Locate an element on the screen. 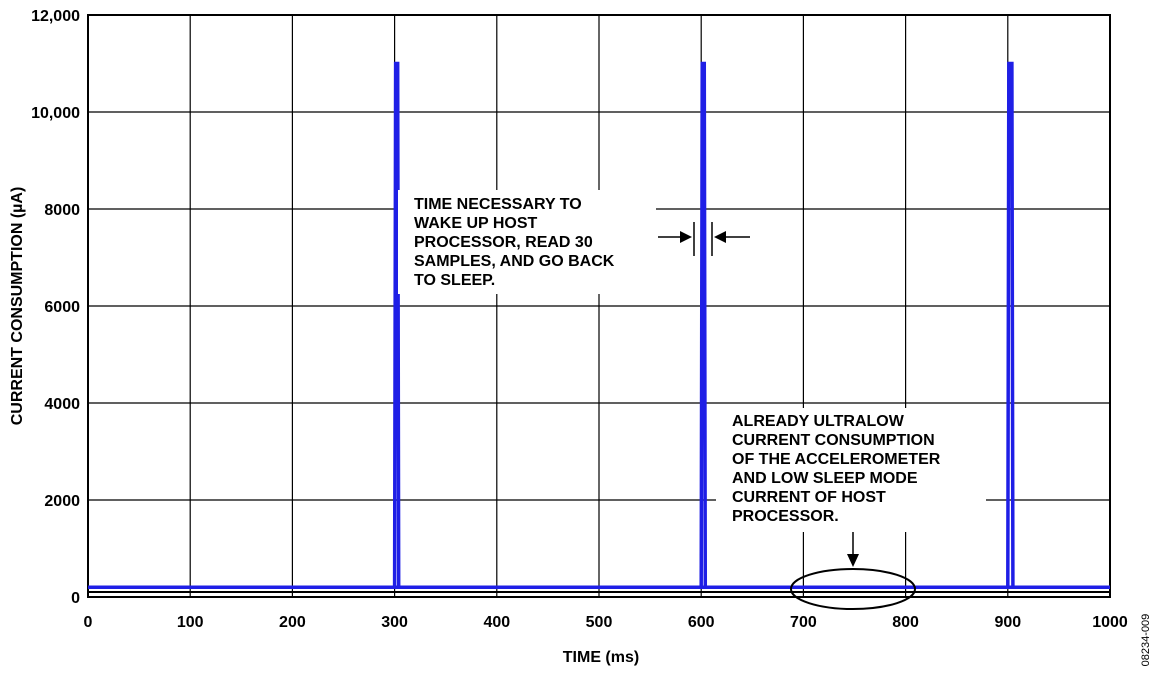 The image size is (1161, 678). x-tick-label: 700 is located at coordinates (803, 622).